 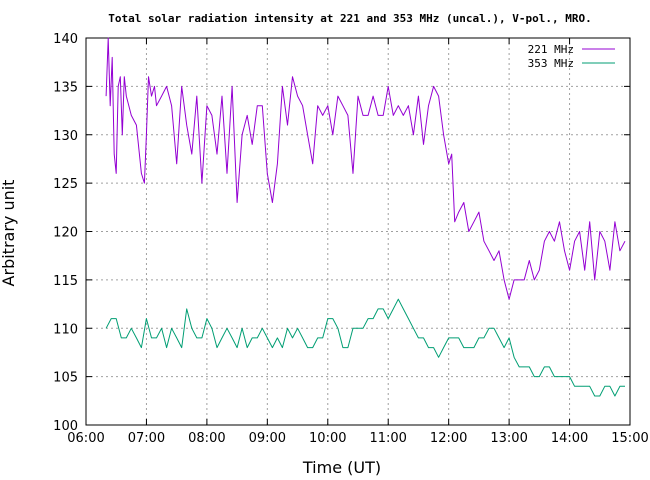 I want to click on x-tick-label: 14:00, so click(x=569, y=438).